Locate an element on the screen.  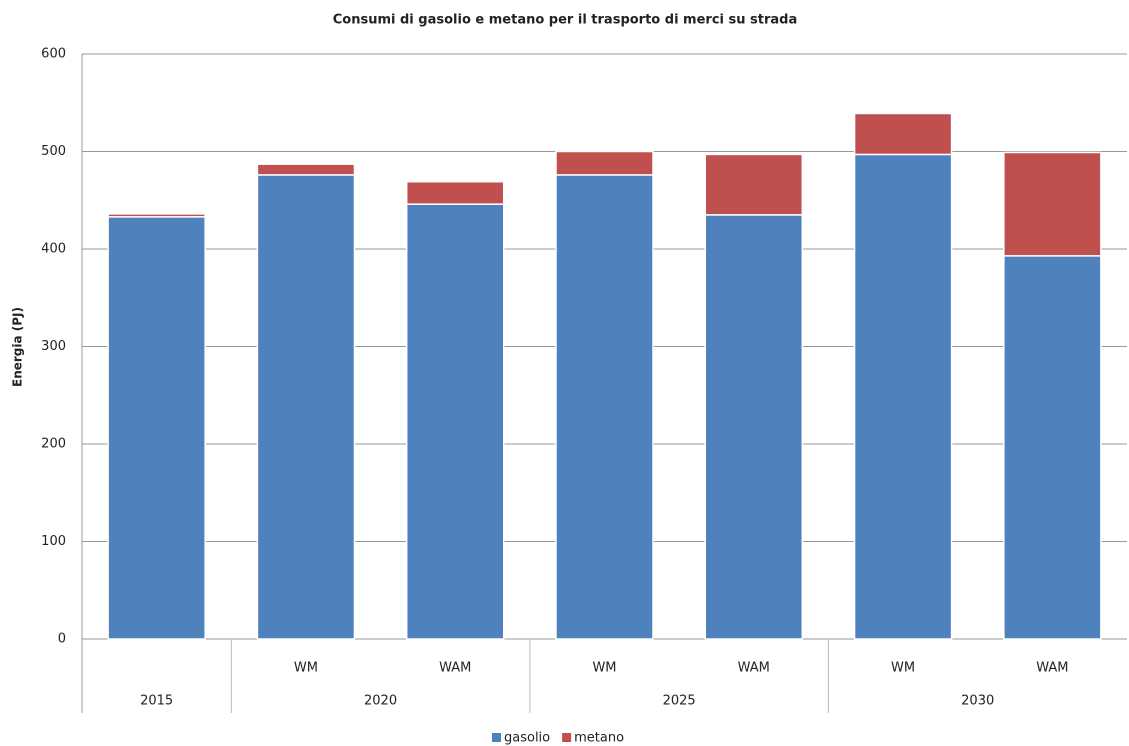
legend-label: metano is located at coordinates (599, 738).